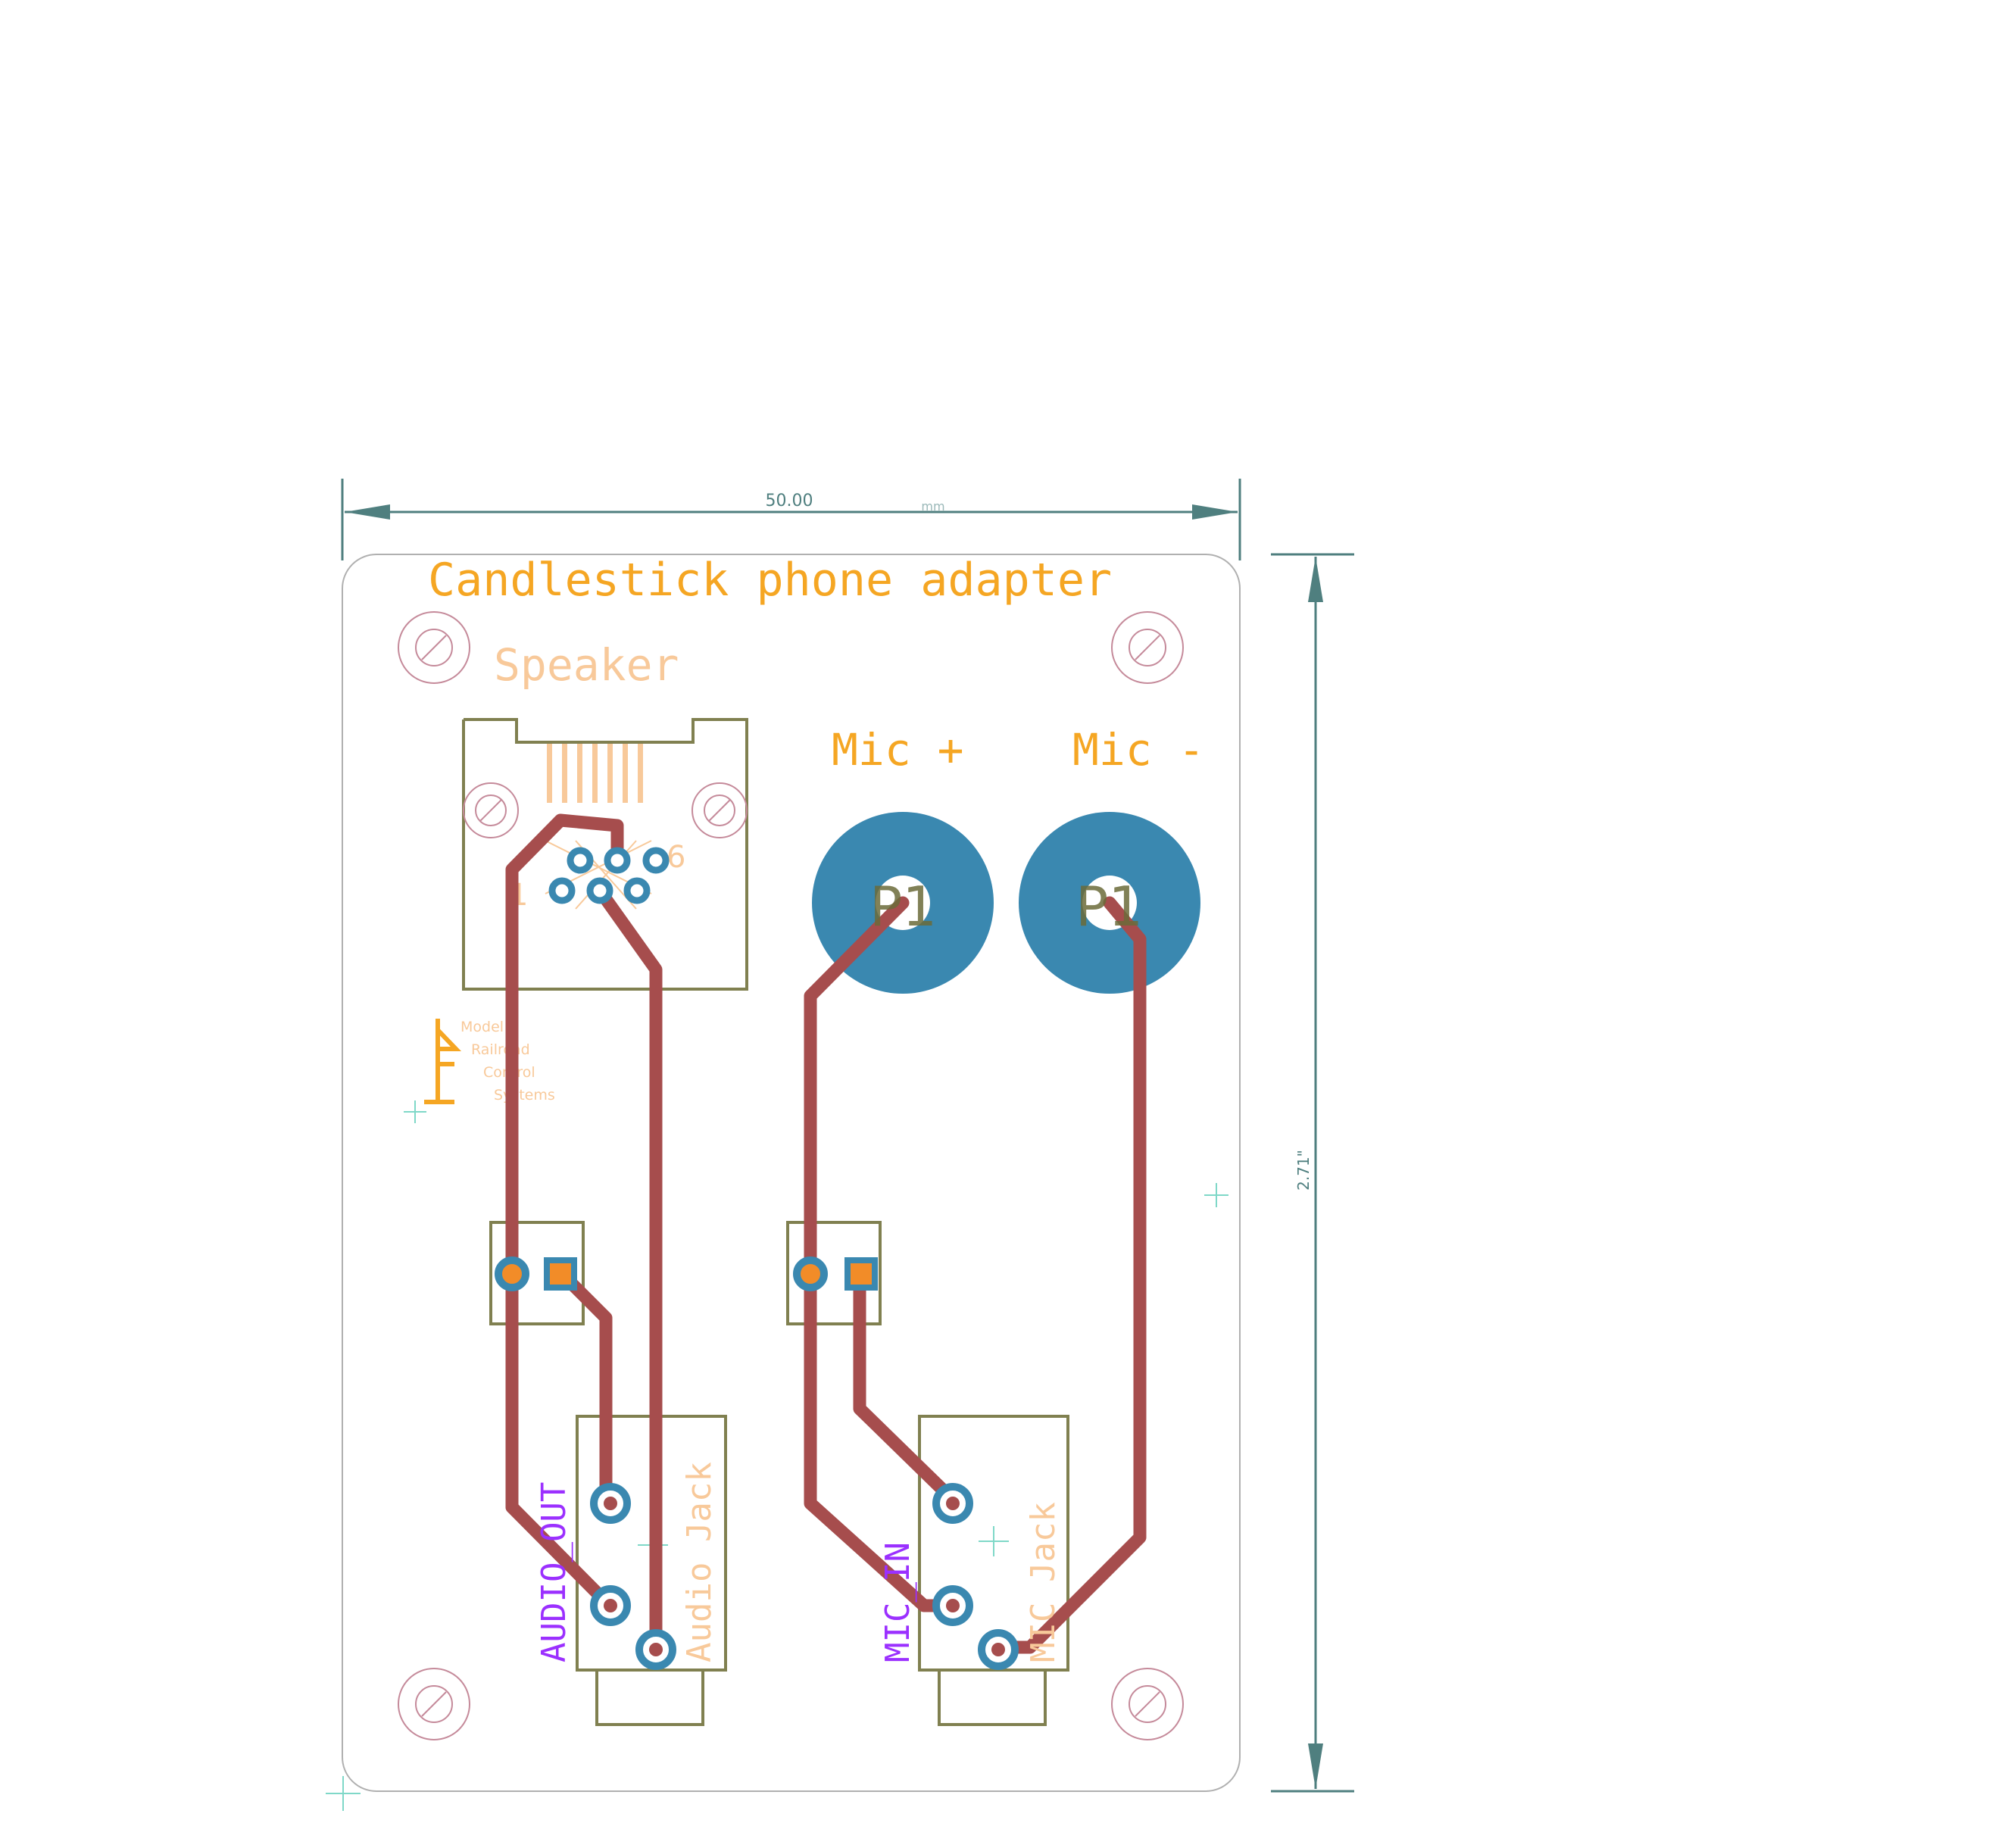 Image resolution: width=1998 pixels, height=1848 pixels. Describe the element at coordinates (1069, 1275) in the screenshot. I see `trace-mic-minus` at that location.